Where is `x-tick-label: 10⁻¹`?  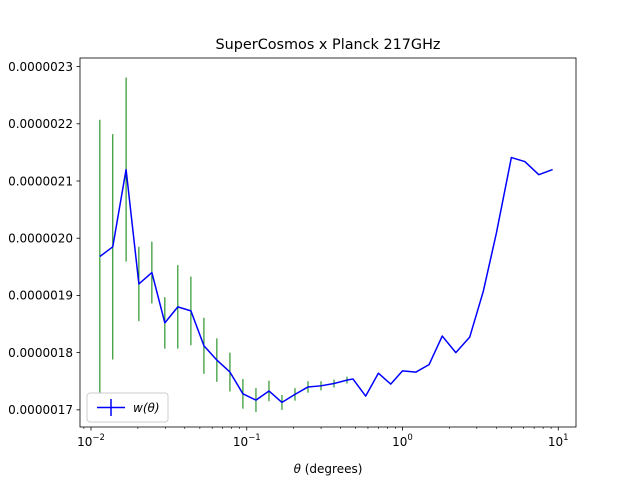
x-tick-label: 10⁻¹ is located at coordinates (247, 441).